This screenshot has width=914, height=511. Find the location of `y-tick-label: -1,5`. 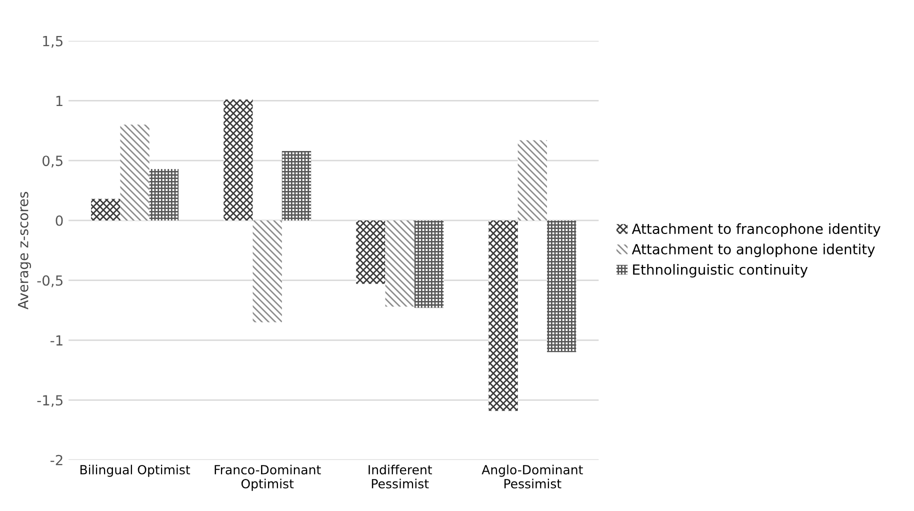

y-tick-label: -1,5 is located at coordinates (49, 401).